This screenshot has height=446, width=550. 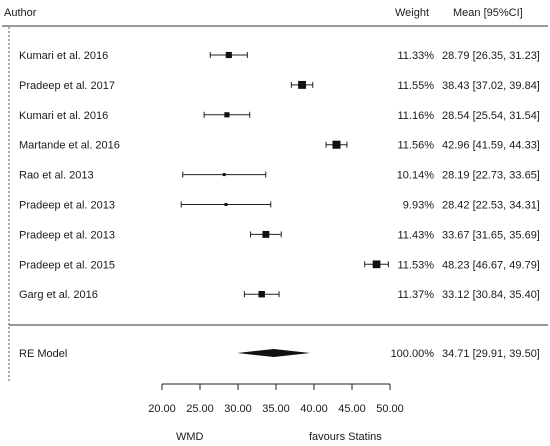 I want to click on study-author-label: Martande et al. 2016, so click(x=69, y=146).